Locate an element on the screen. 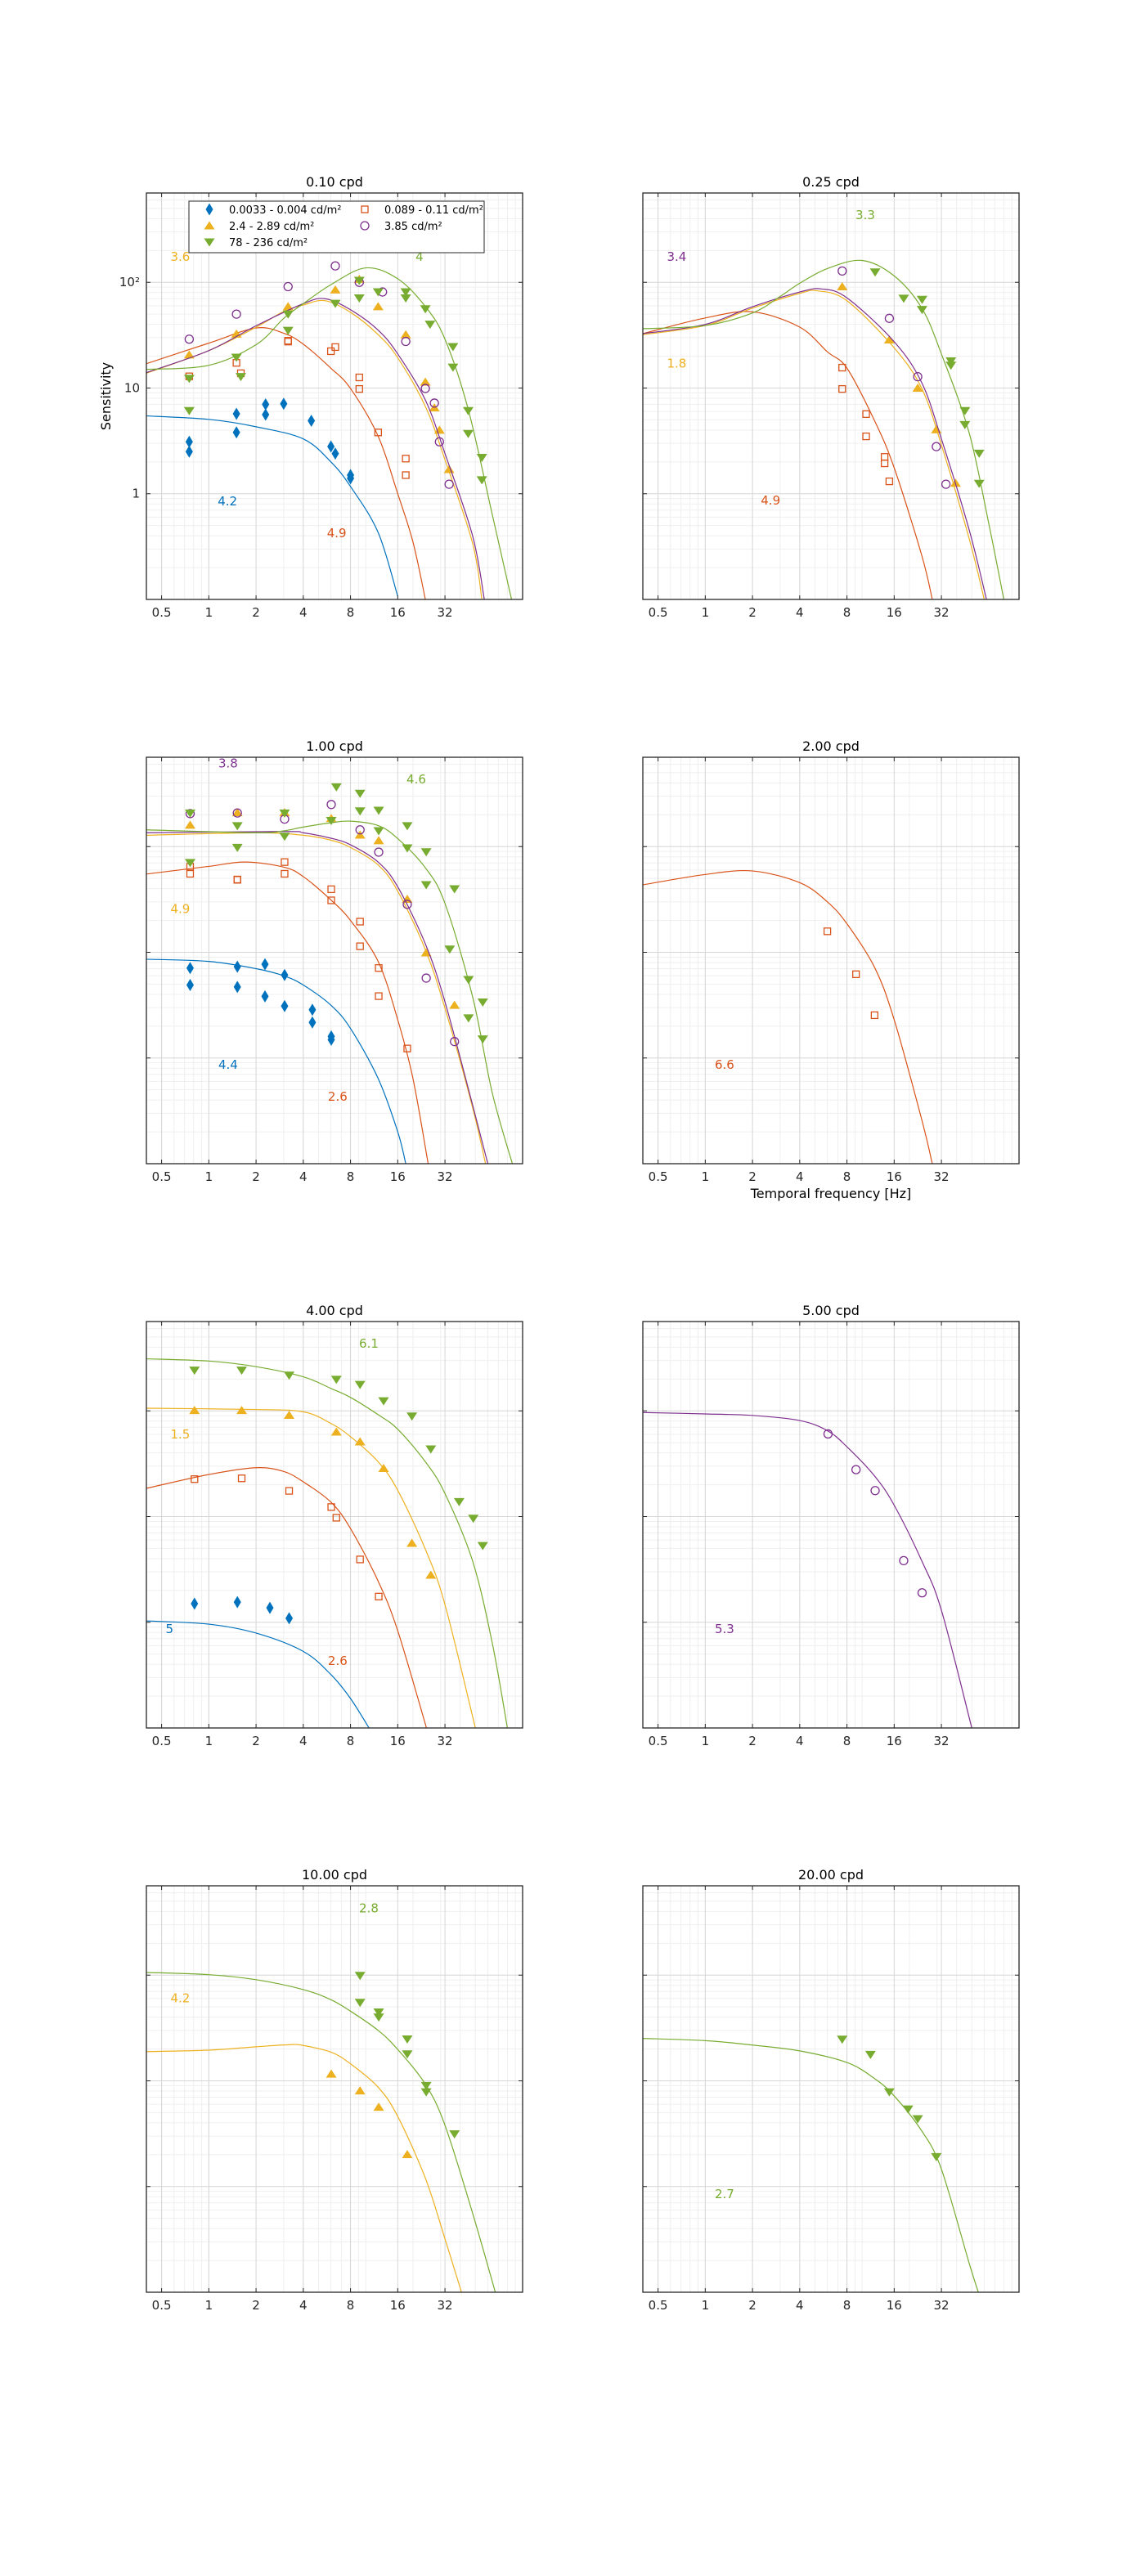 The image size is (1127, 2576). subplot-title: 5.00 cpd is located at coordinates (831, 1310).